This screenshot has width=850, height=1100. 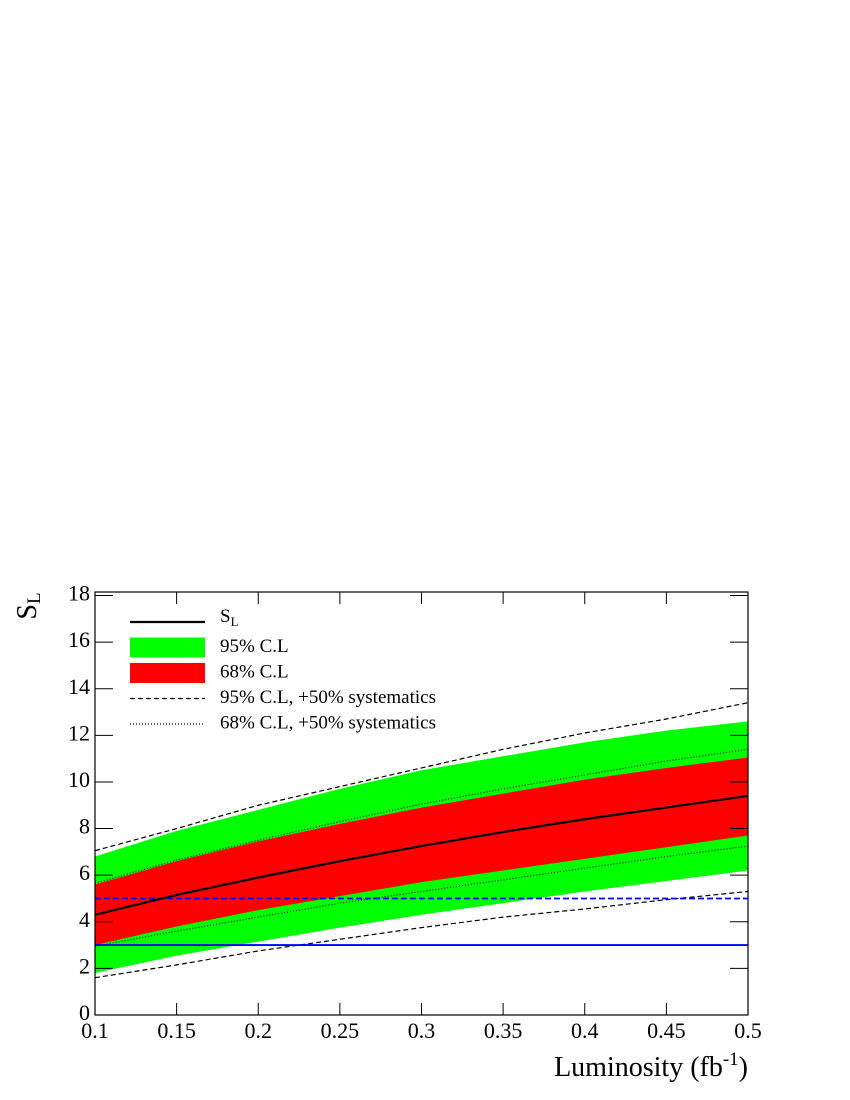 I want to click on y-tick-label: 6, so click(x=84, y=872).